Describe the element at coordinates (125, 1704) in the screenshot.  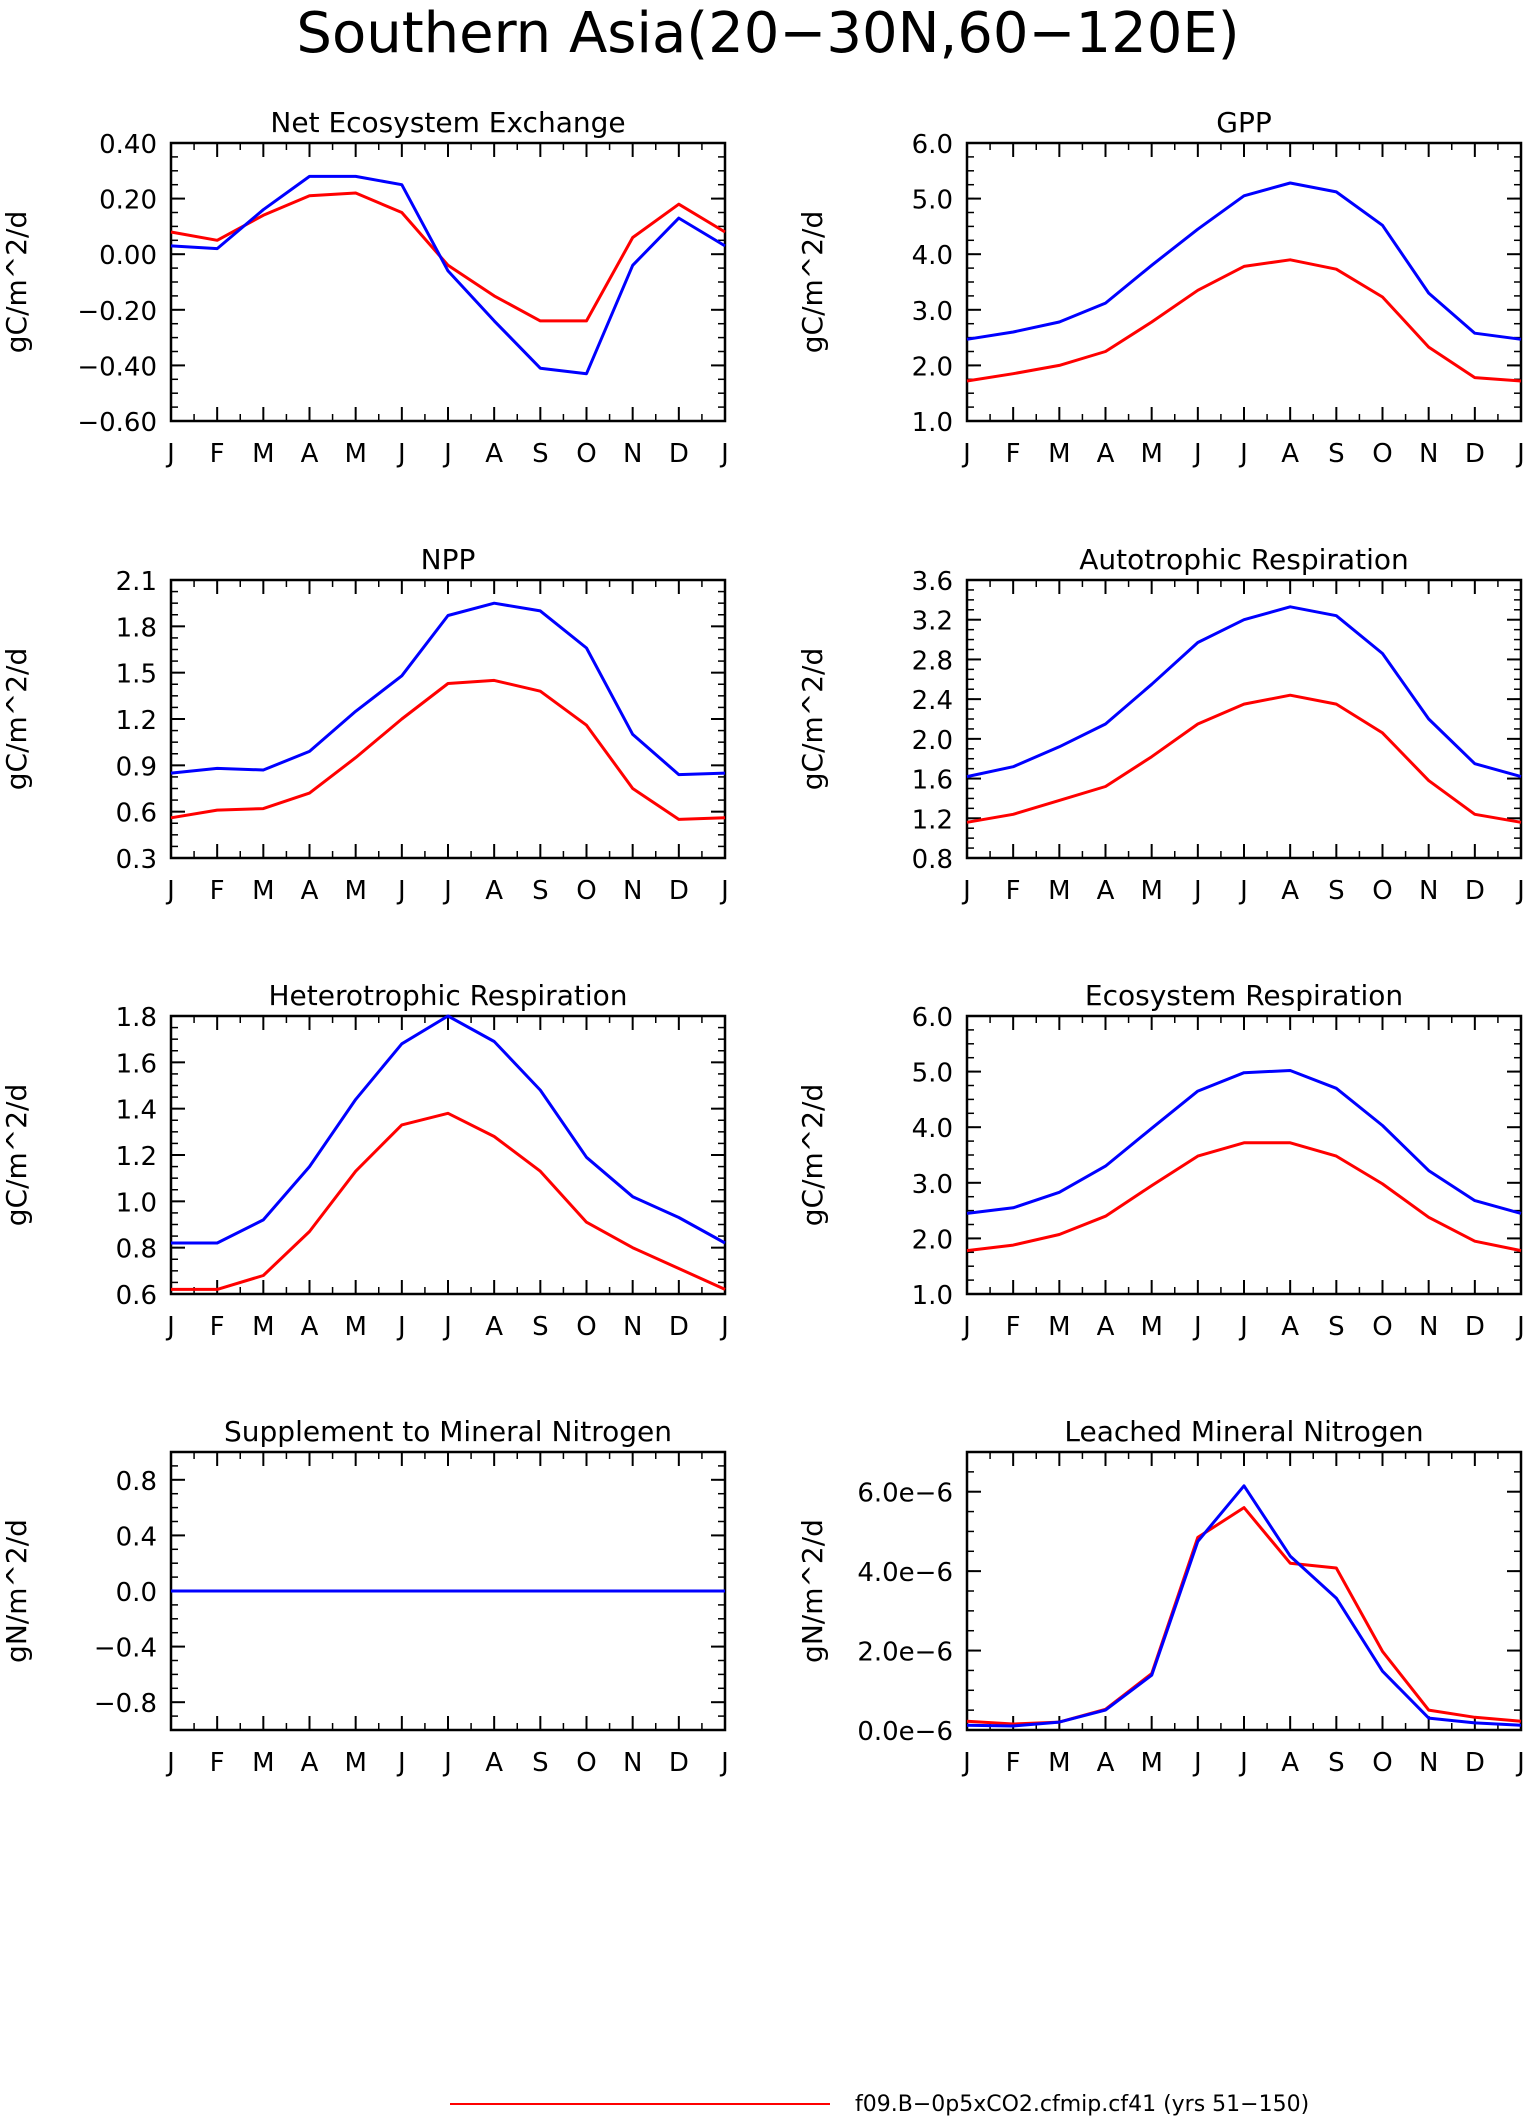
I see `y-tick-label: −0.8` at that location.